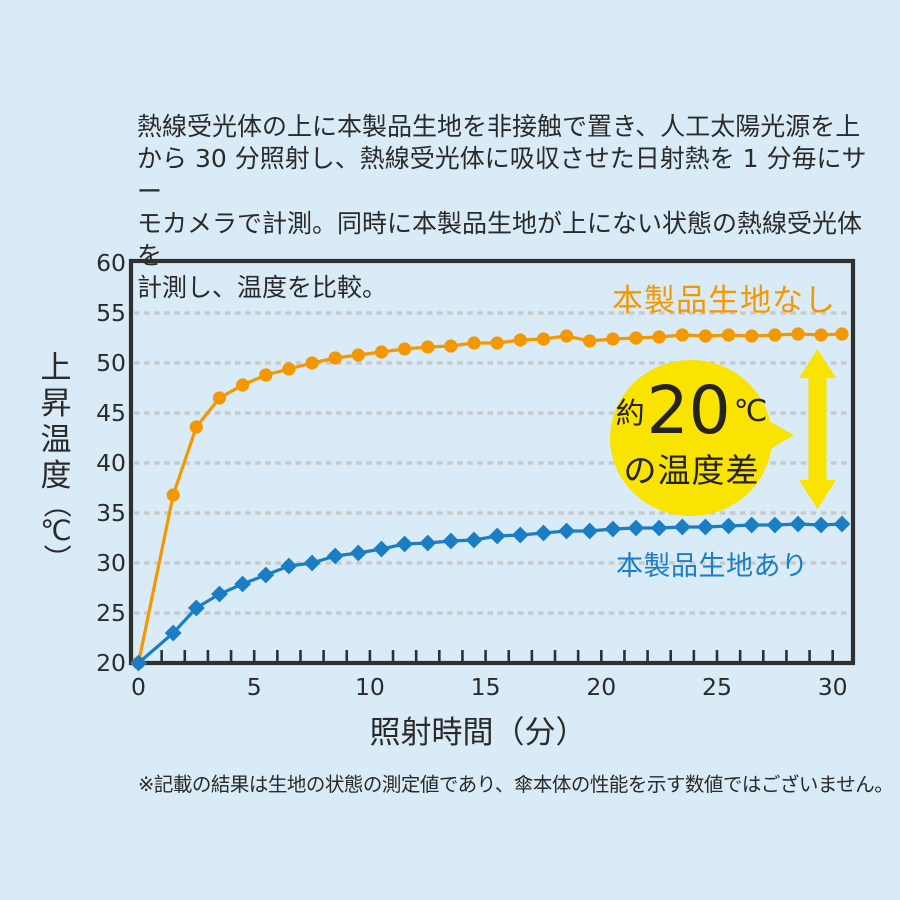  What do you see at coordinates (817, 429) in the screenshot?
I see `temp-diff-arrow` at bounding box center [817, 429].